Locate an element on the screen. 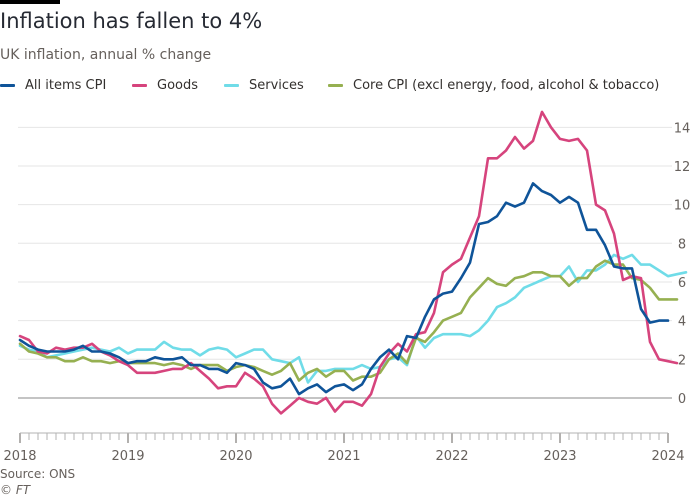 The image size is (700, 500). source-note: Source: ONS is located at coordinates (38, 474).